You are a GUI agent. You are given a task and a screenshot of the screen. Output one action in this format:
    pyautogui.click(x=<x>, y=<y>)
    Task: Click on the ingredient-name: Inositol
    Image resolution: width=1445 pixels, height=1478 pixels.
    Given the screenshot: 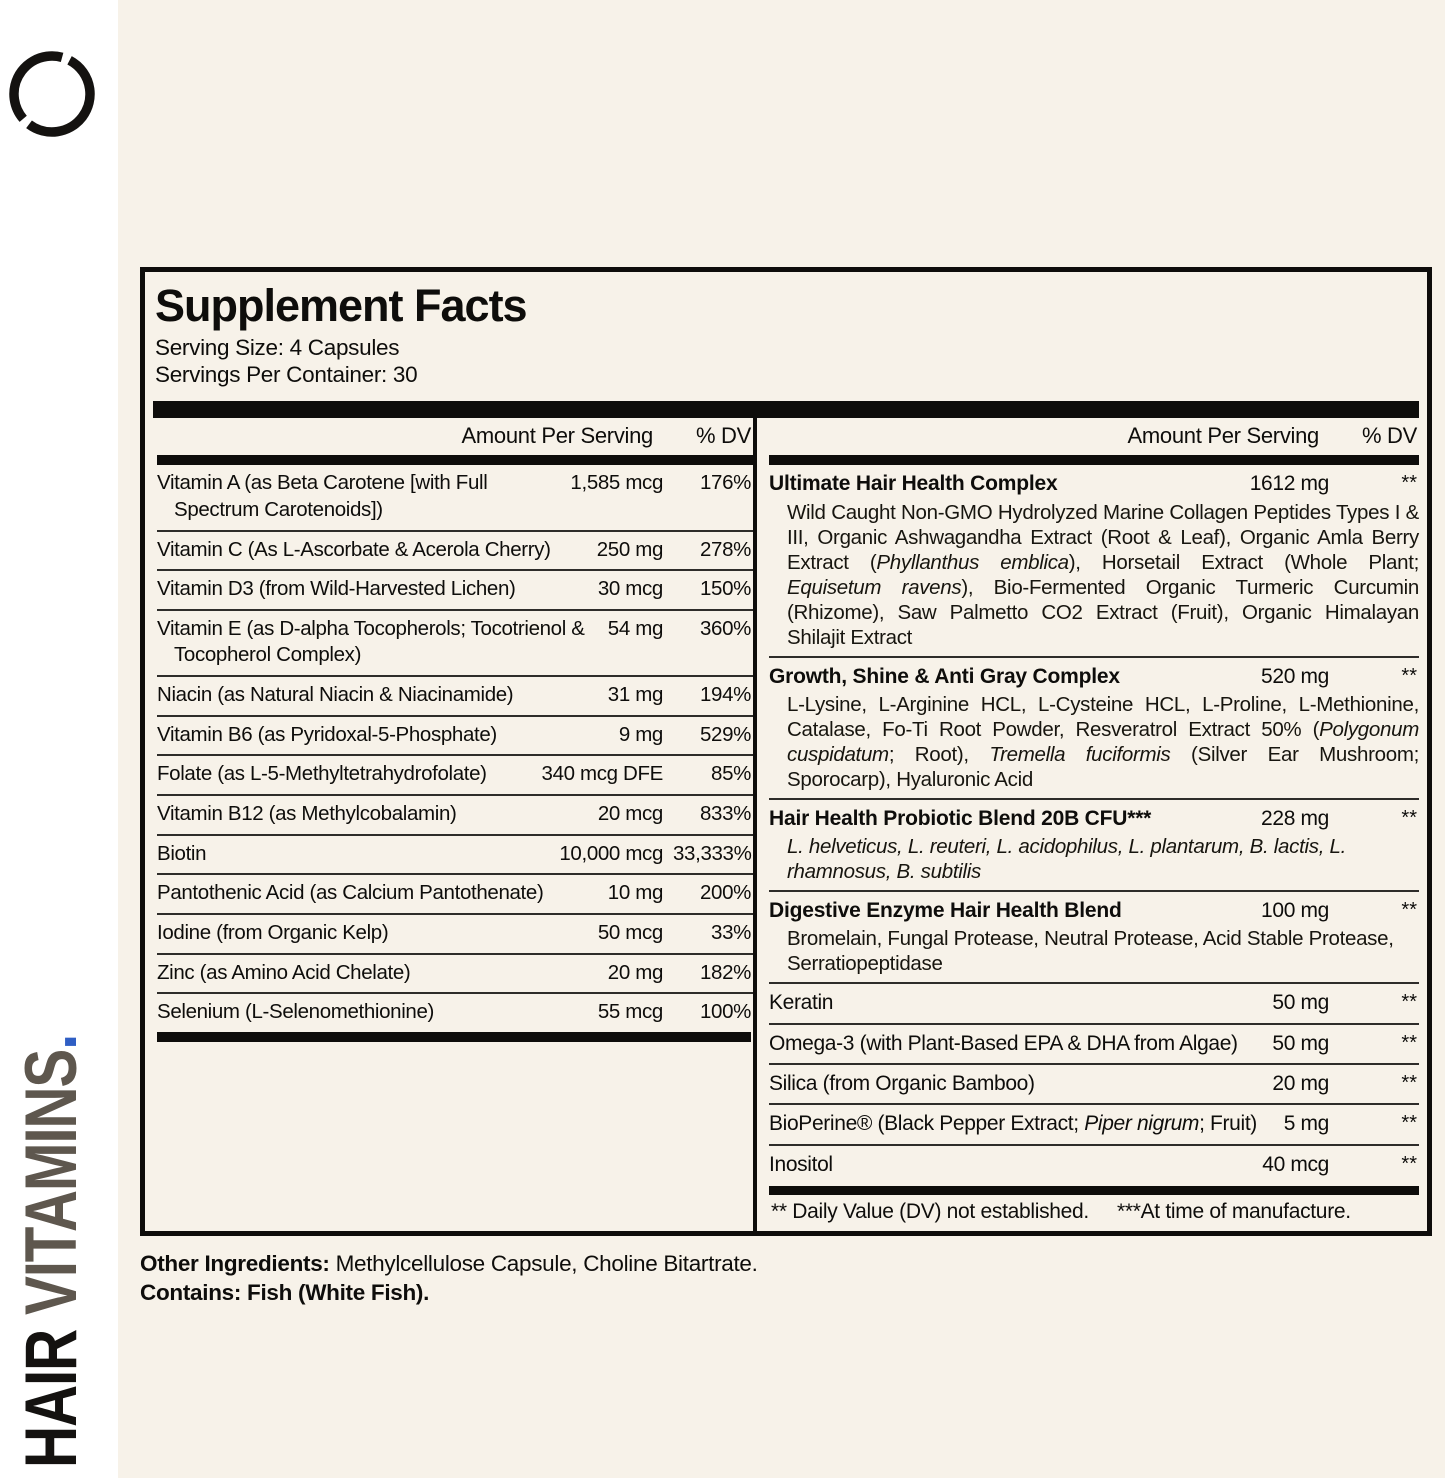 What is the action you would take?
    pyautogui.click(x=801, y=1164)
    